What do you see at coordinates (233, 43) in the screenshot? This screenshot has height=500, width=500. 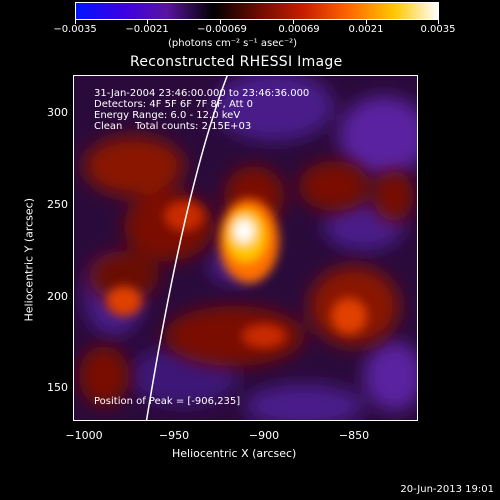 I see `colorbar-units: (photons cm⁻² s⁻¹ asec⁻²)` at bounding box center [233, 43].